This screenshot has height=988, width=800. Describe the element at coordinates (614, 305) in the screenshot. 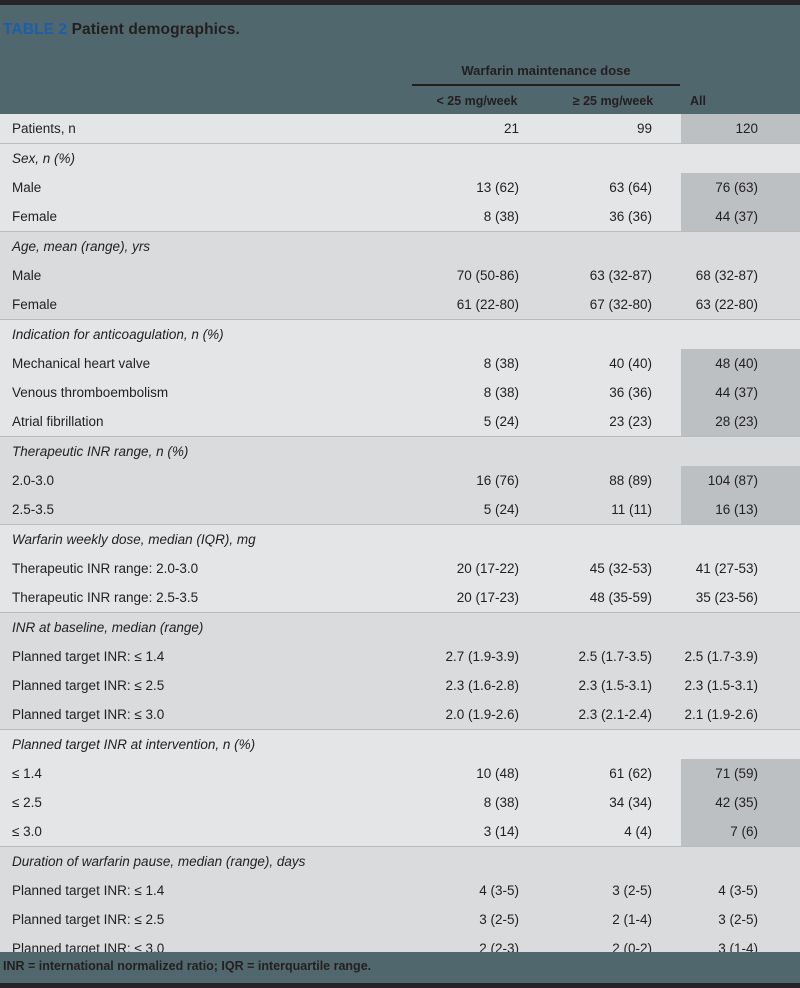

I see `cell-high-dose: 67 (32-80)` at that location.